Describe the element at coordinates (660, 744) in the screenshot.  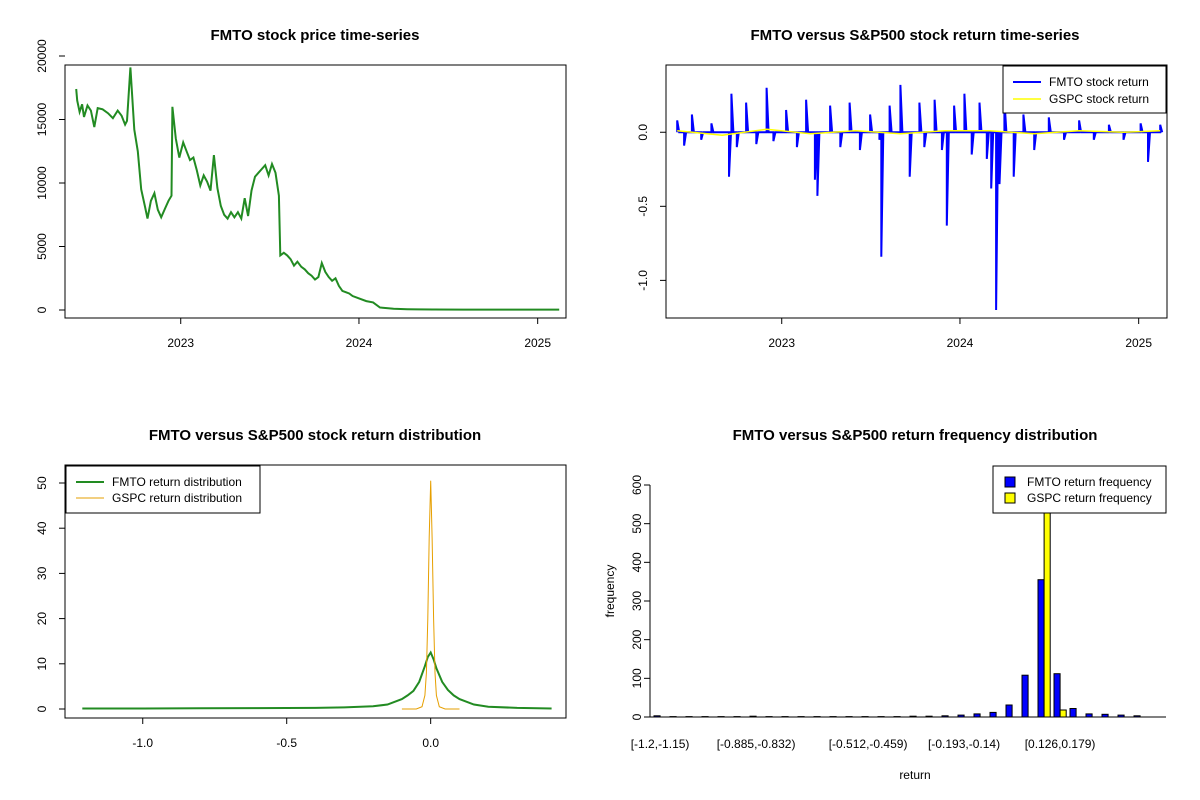
I see `x-tick-label: [-1.2,-1.15)` at that location.